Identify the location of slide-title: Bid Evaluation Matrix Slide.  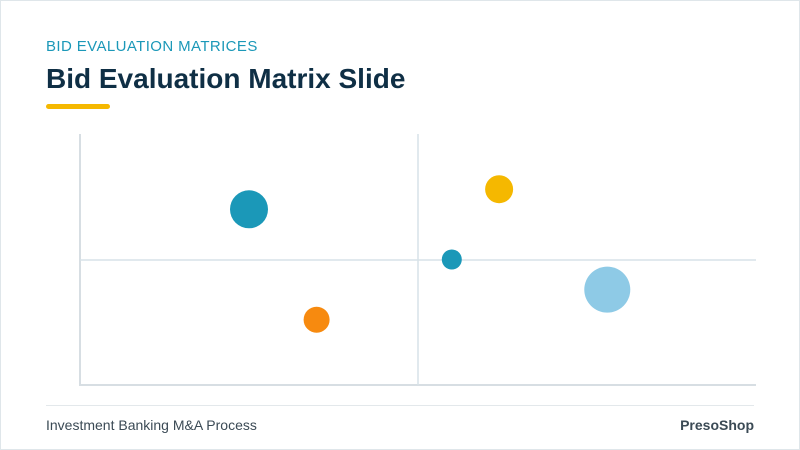
(226, 78).